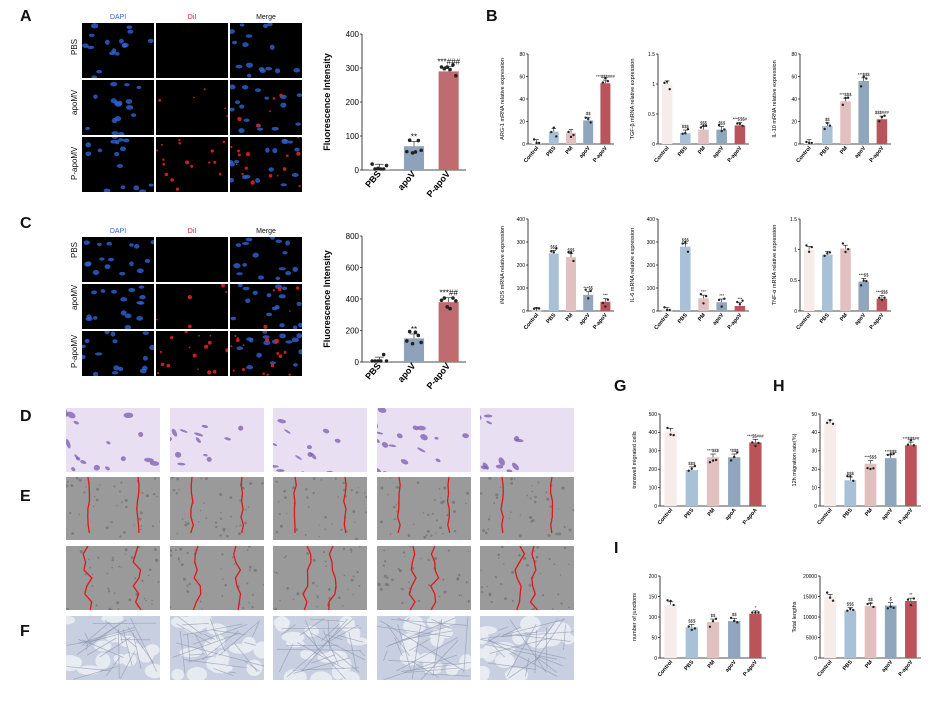 The width and height of the screenshot is (938, 701). Describe the element at coordinates (713, 450) in the screenshot. I see `significance-label: ***$$$` at that location.